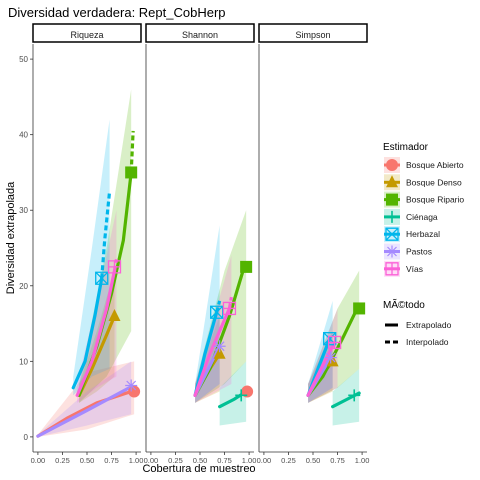 The width and height of the screenshot is (480, 480). Describe the element at coordinates (392, 234) in the screenshot. I see `legend-marker-herbazal` at that location.